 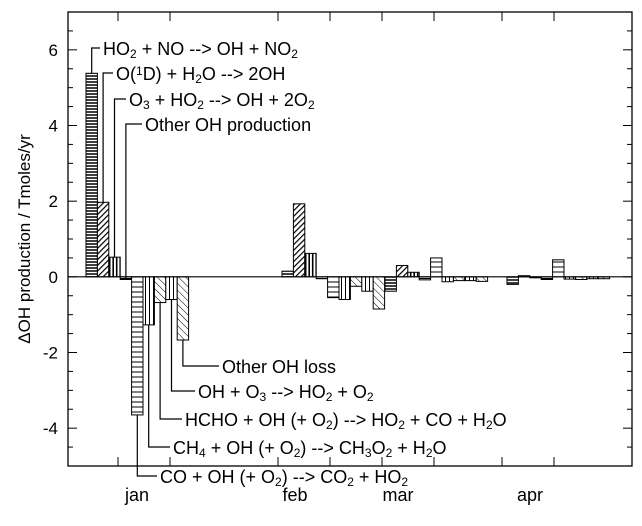 What do you see at coordinates (222, 101) in the screenshot?
I see `label-s3: O3 + HO2 --> OH + 2O2` at bounding box center [222, 101].